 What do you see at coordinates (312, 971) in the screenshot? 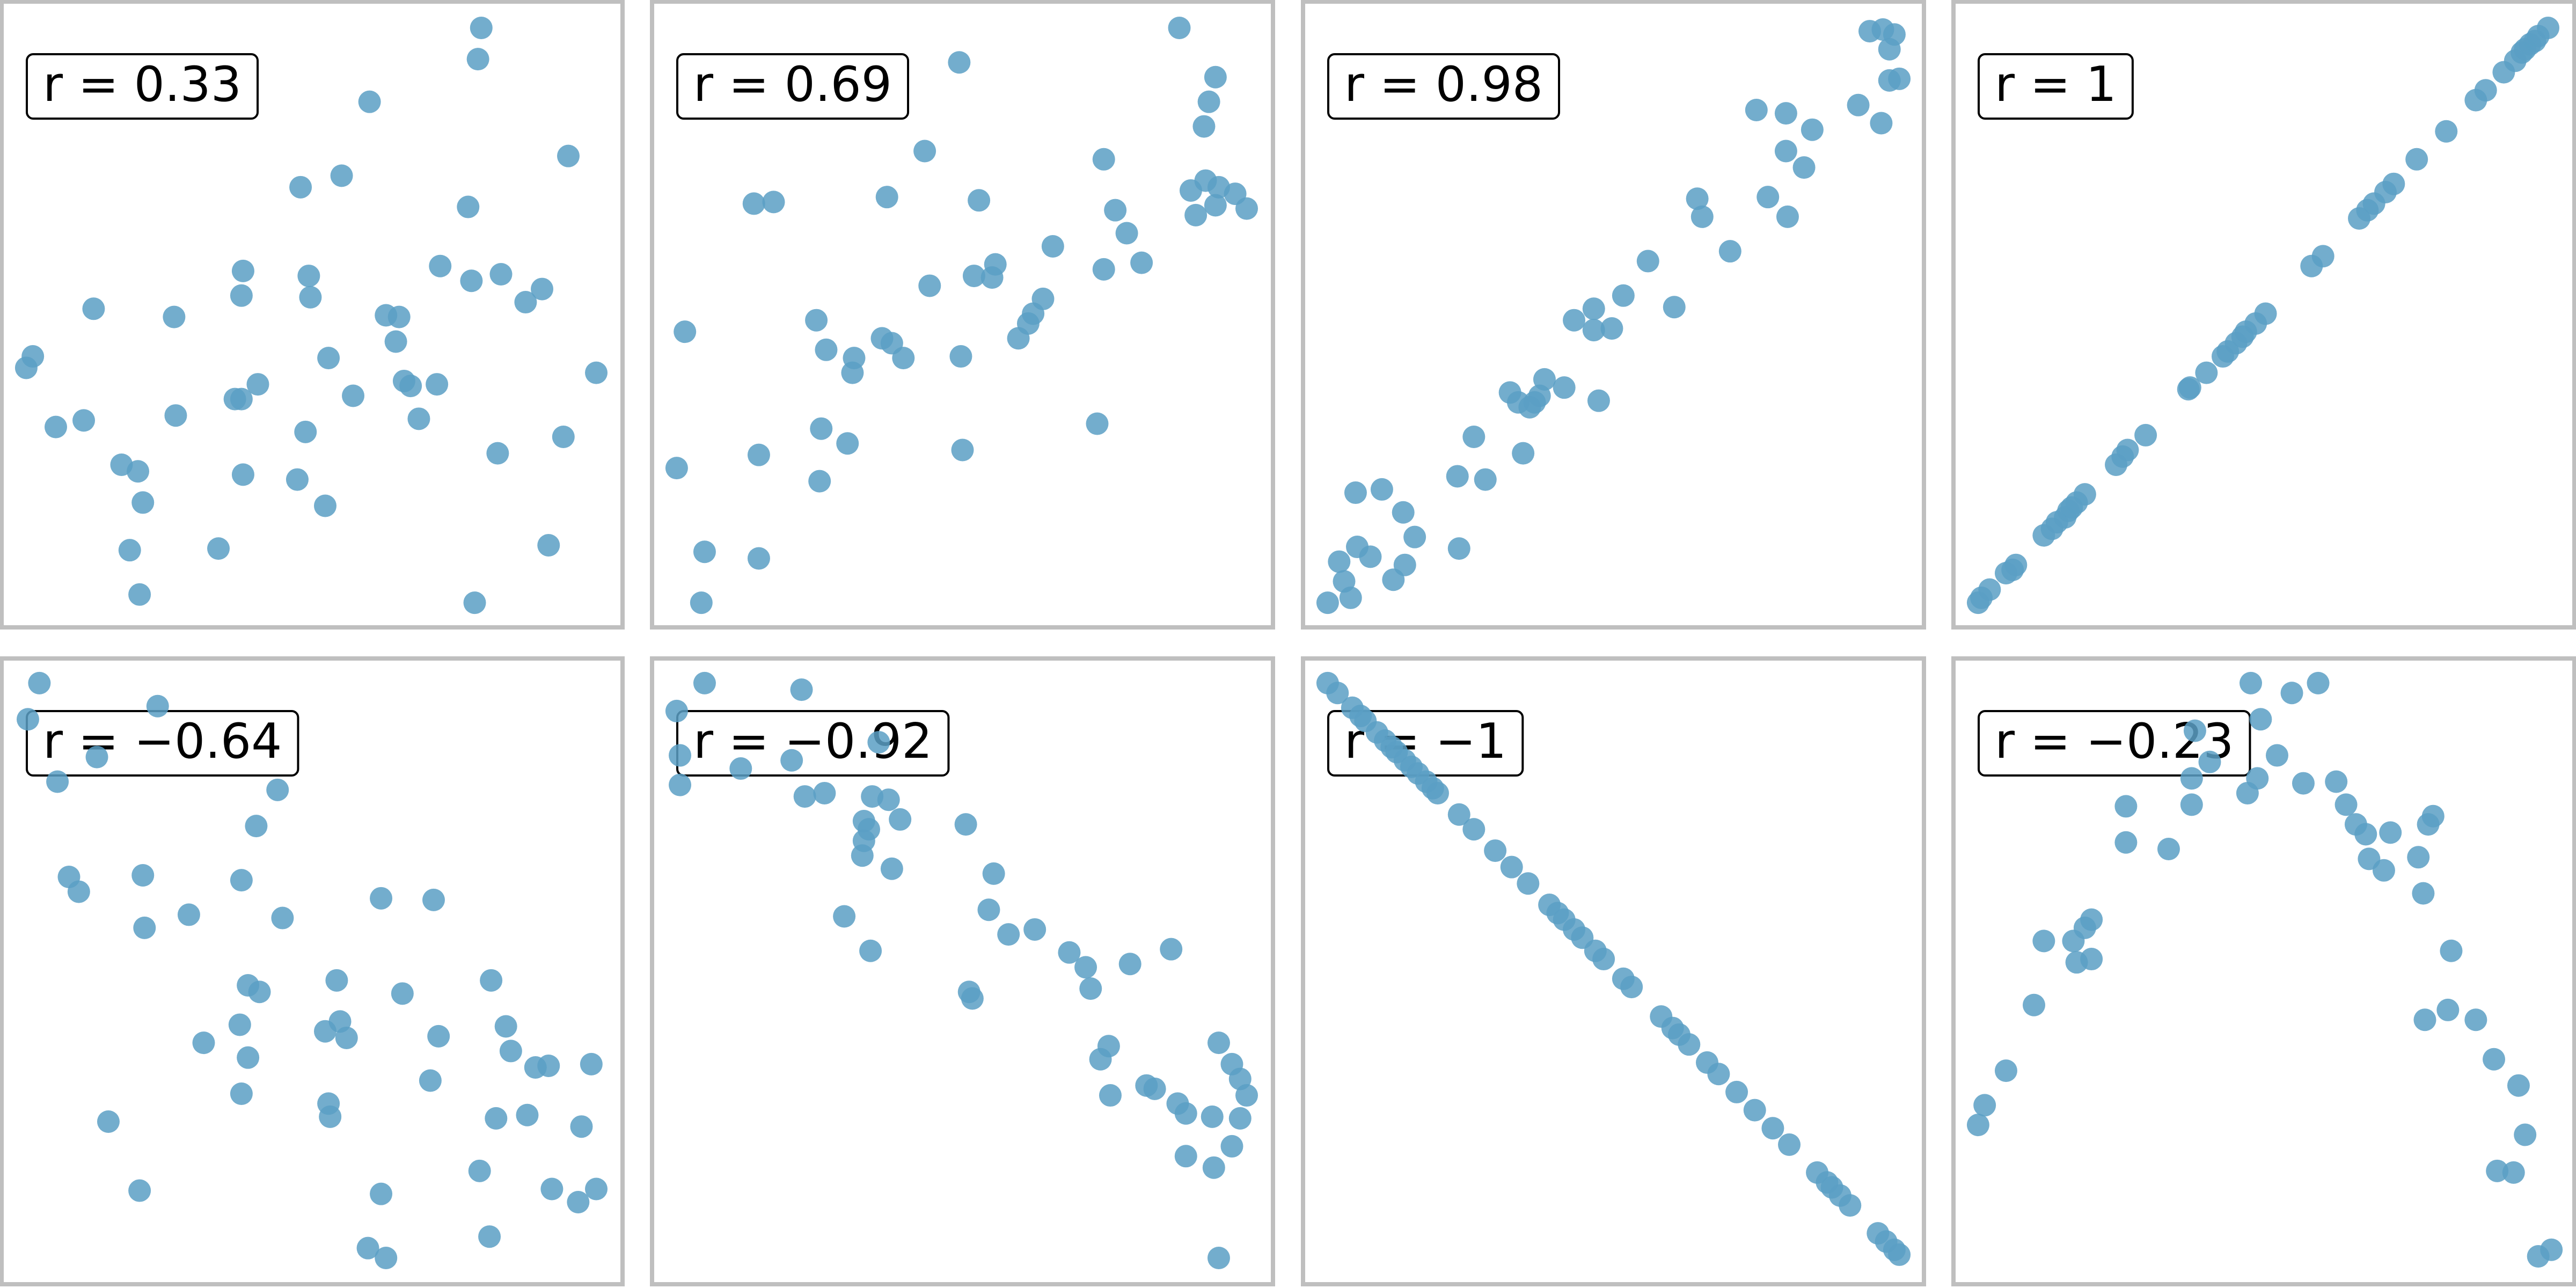
I see `panel: r = −0.64` at bounding box center [312, 971].